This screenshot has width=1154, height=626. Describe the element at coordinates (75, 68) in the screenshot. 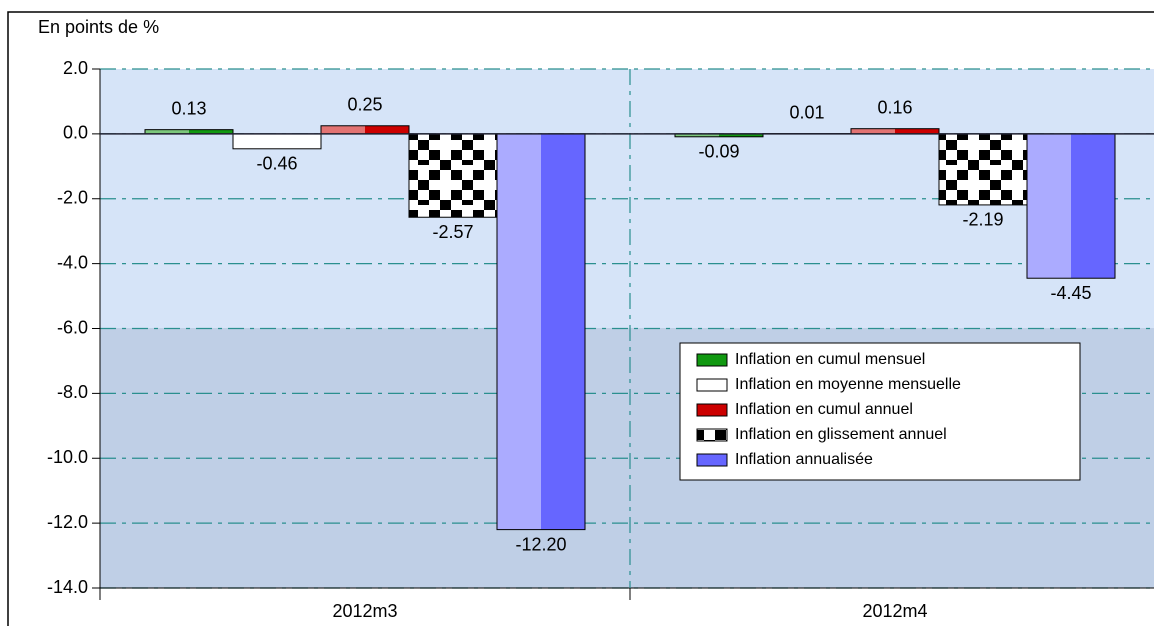

I see `y-tick-label: 2.0` at that location.